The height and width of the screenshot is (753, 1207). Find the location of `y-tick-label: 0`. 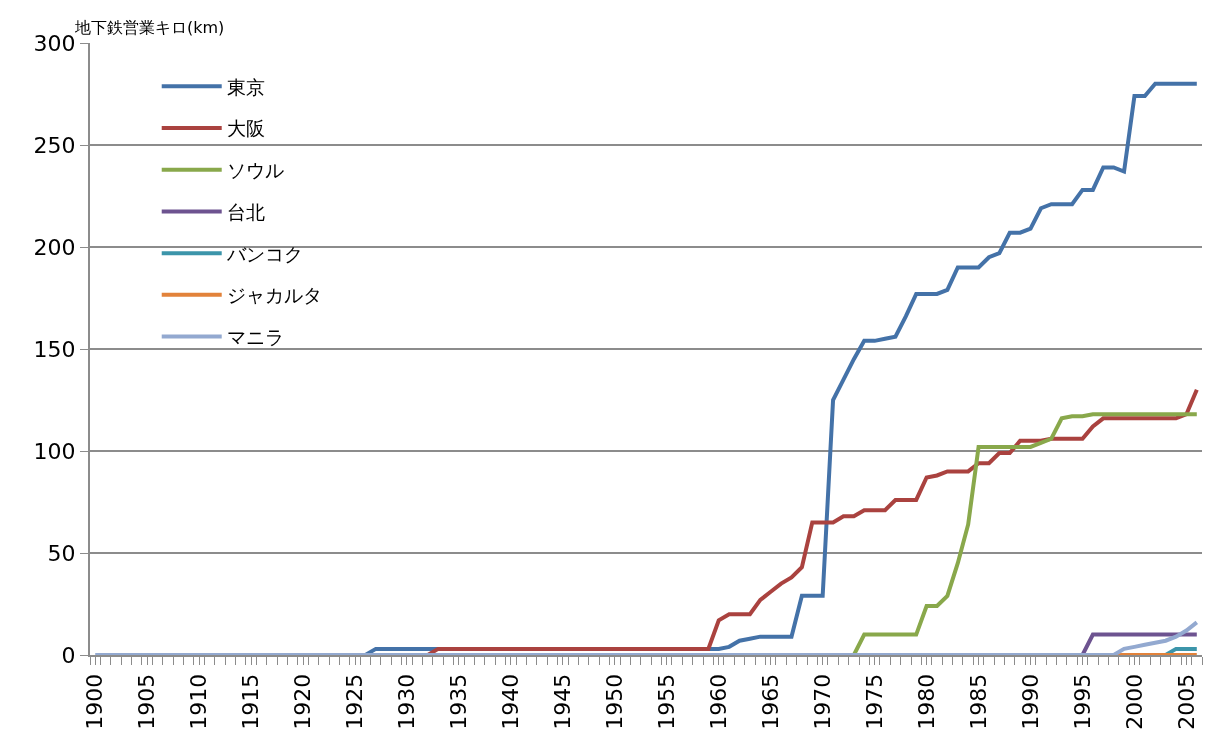

y-tick-label: 0 is located at coordinates (68, 655).